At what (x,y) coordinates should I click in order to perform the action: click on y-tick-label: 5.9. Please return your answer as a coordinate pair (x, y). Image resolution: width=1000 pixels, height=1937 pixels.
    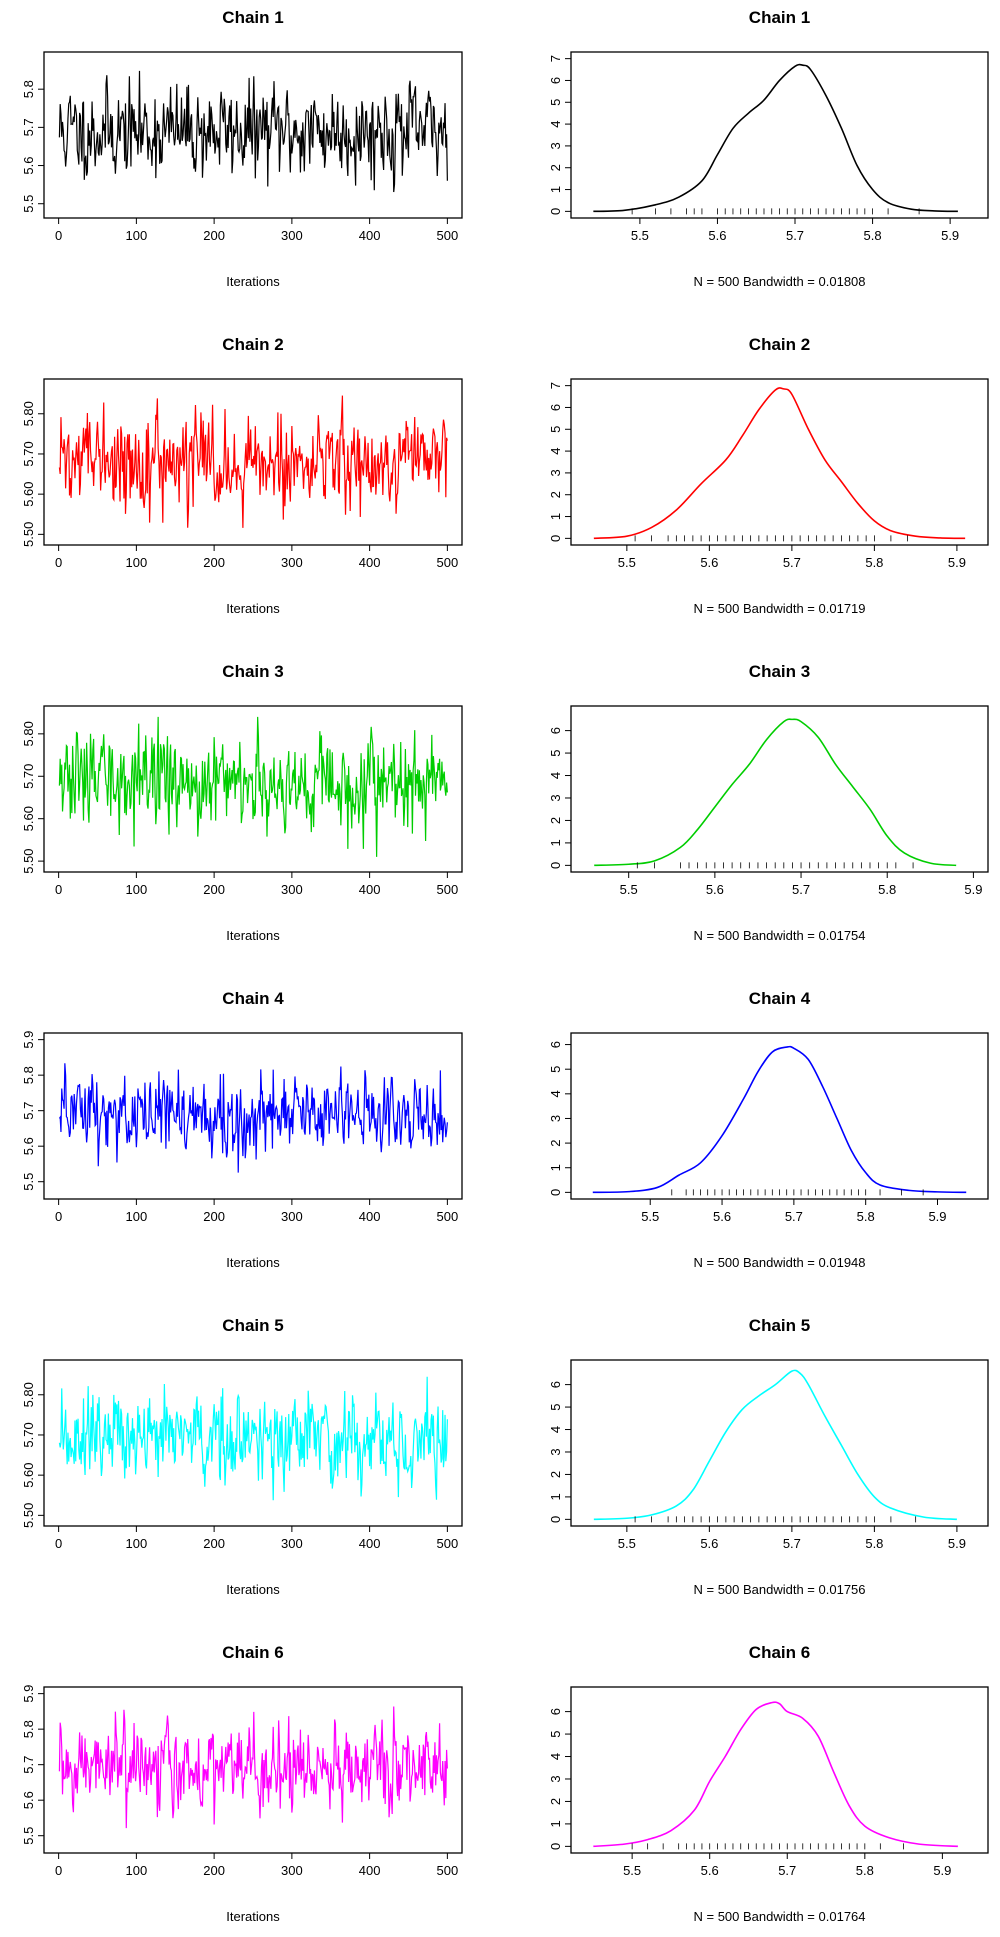
    Looking at the image, I should click on (28, 1694).